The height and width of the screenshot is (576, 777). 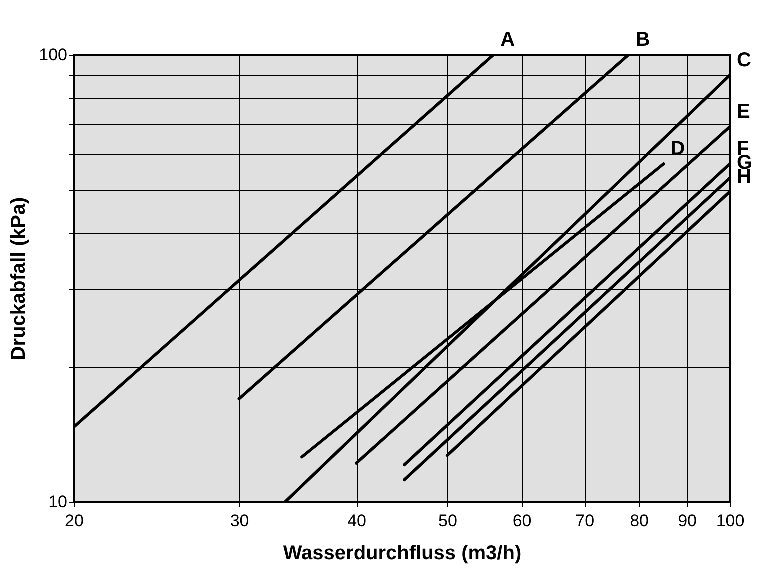 I want to click on x-tick-label: 60, so click(x=522, y=521).